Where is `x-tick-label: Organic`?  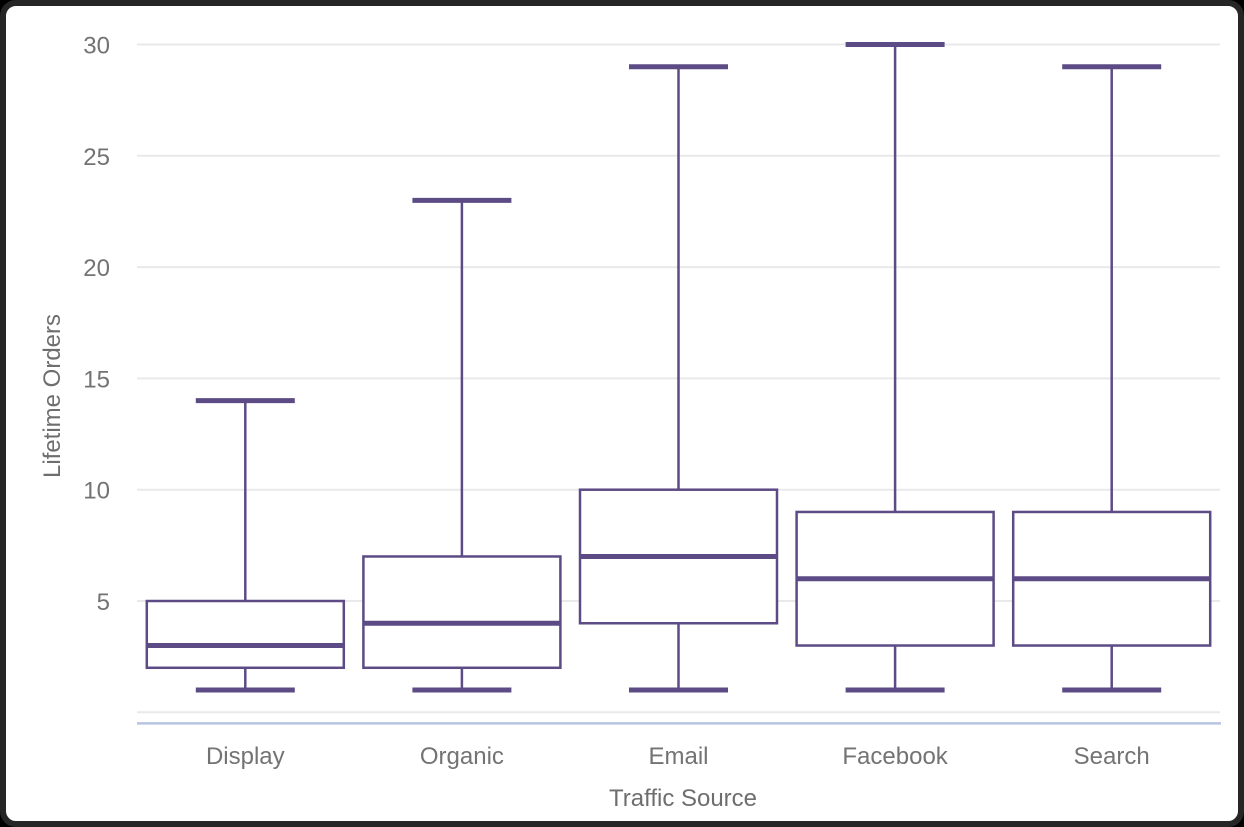 x-tick-label: Organic is located at coordinates (462, 756).